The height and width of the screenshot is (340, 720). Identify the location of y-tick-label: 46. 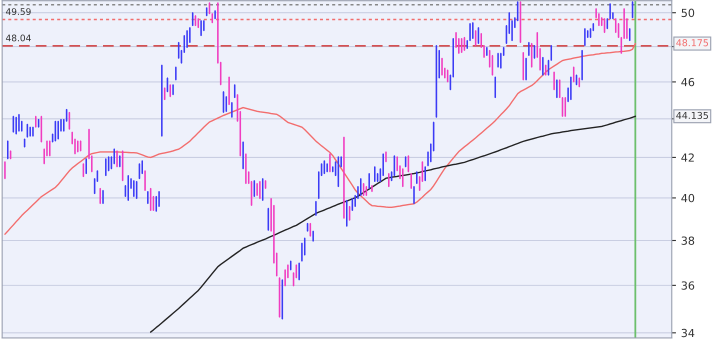
(687, 82).